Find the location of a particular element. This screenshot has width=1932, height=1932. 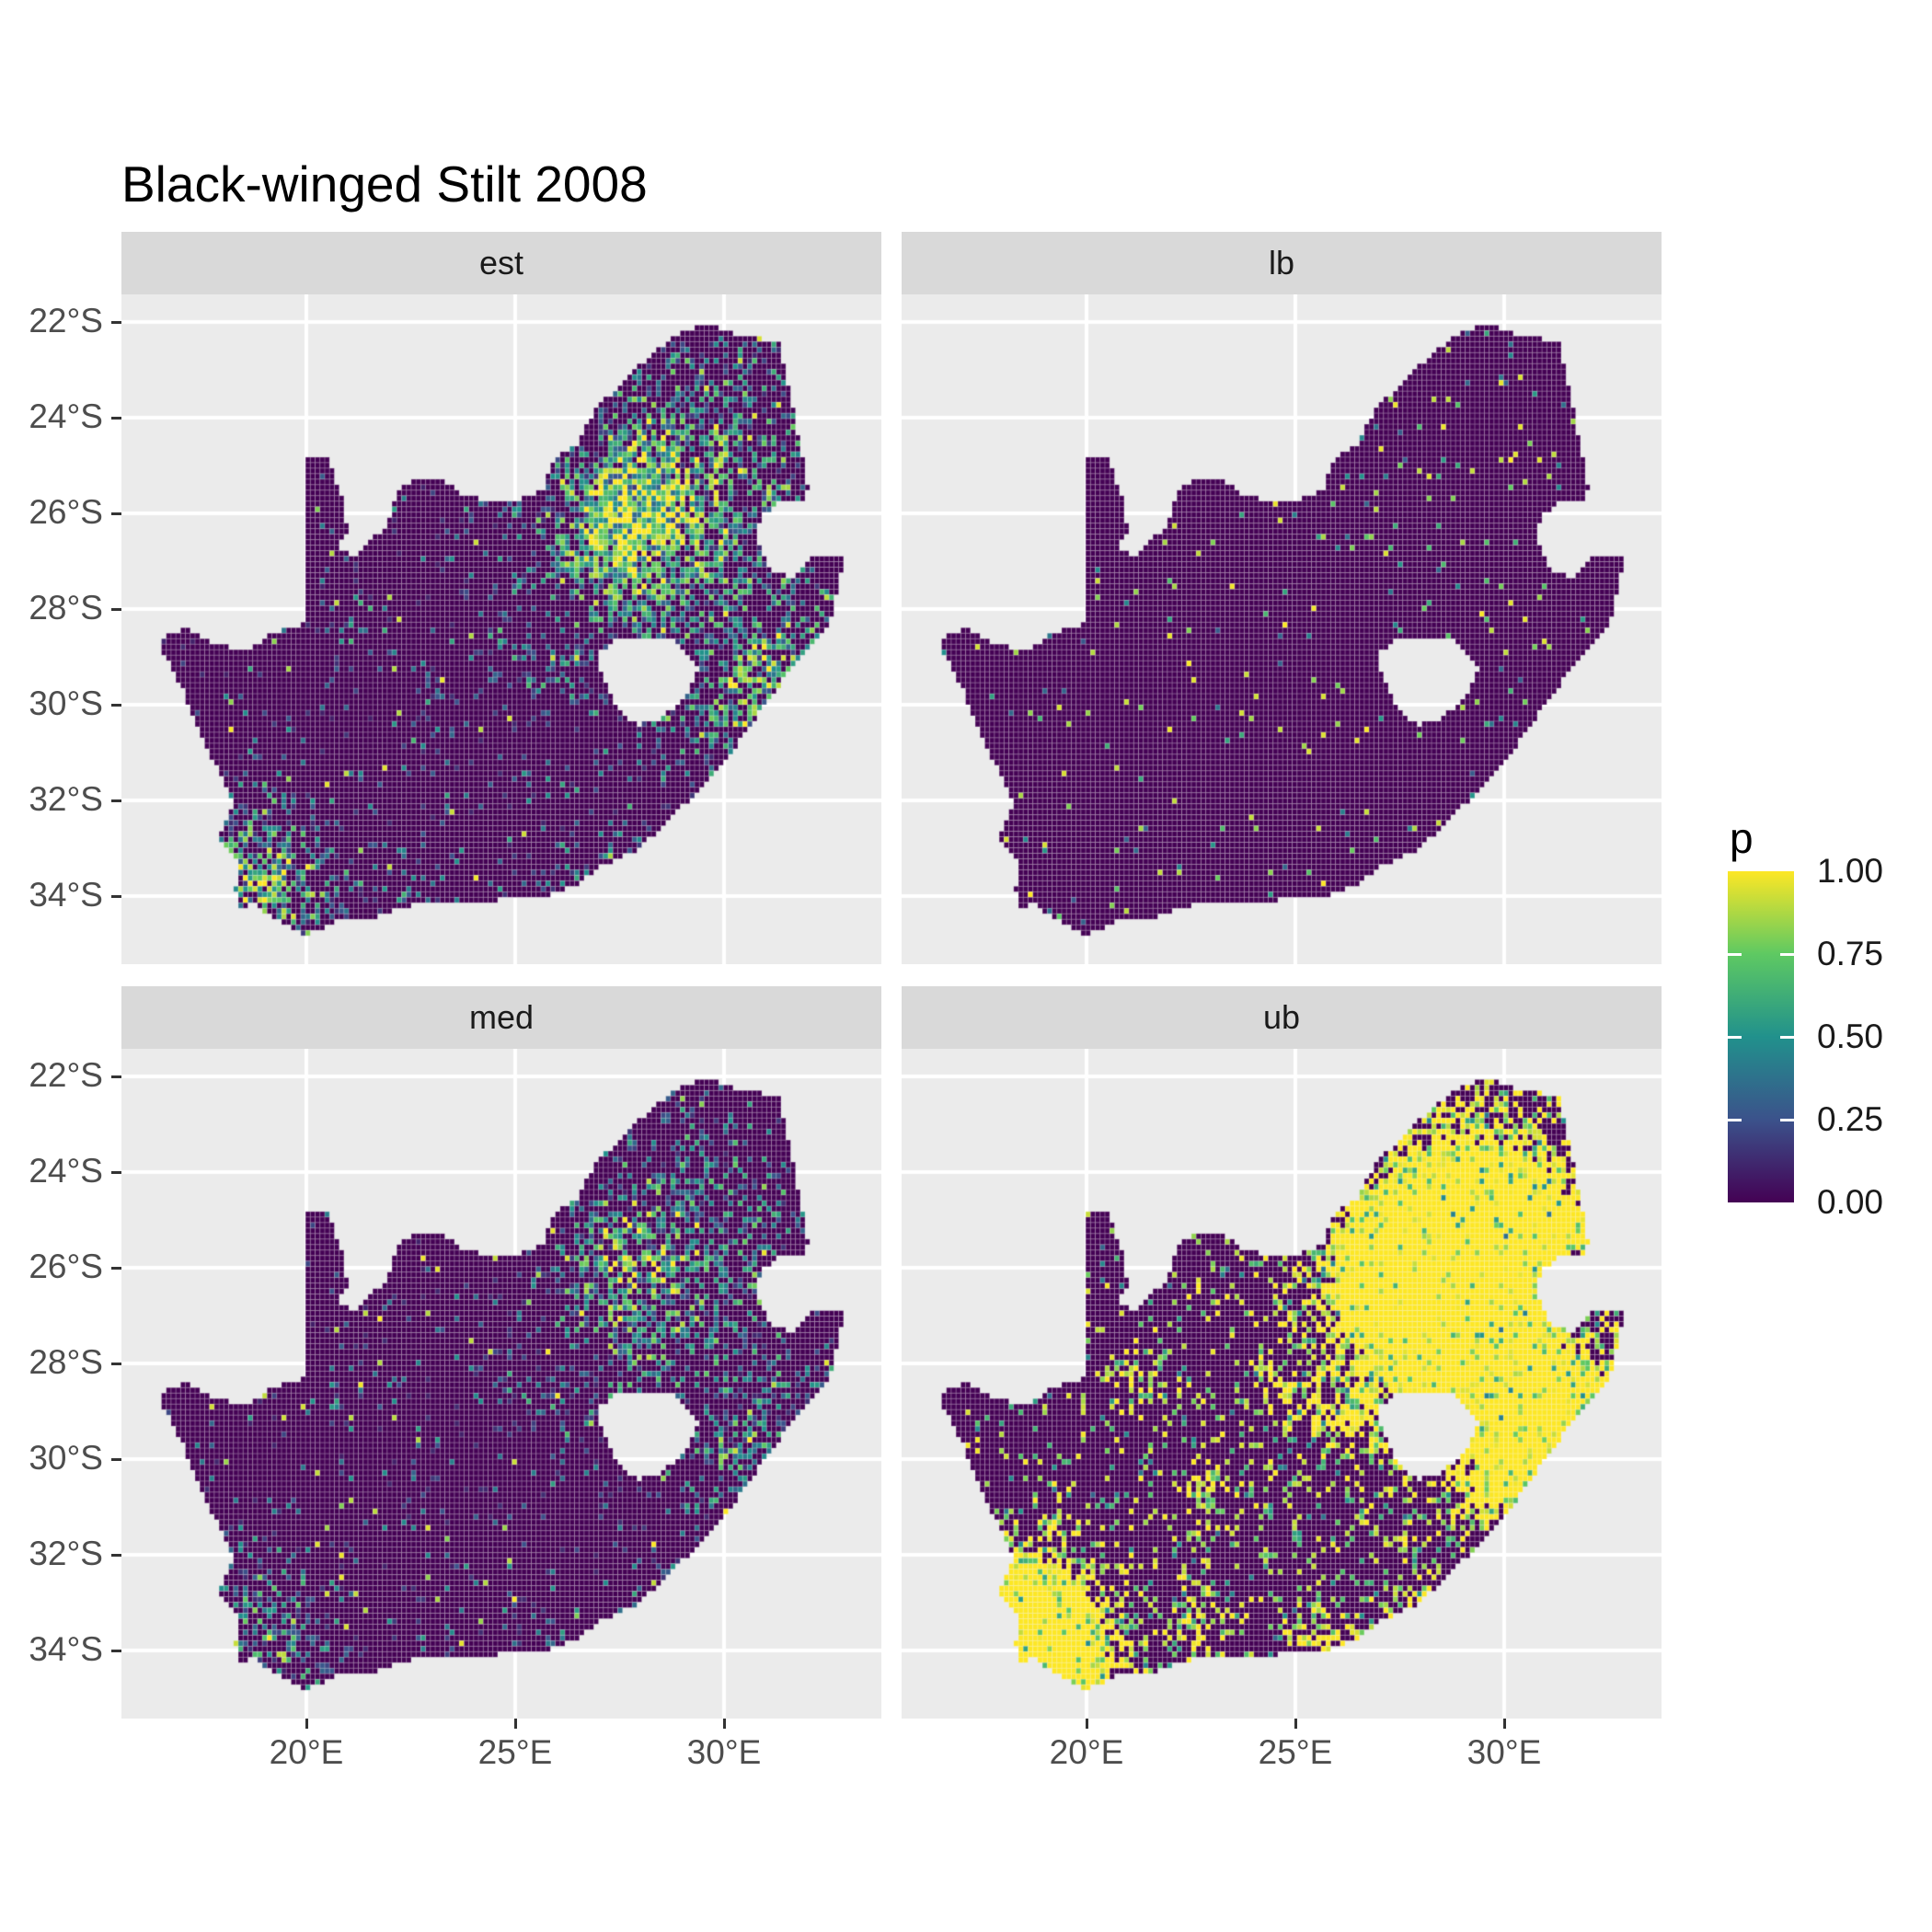

facet-strip-label: ub is located at coordinates (1281, 1017).